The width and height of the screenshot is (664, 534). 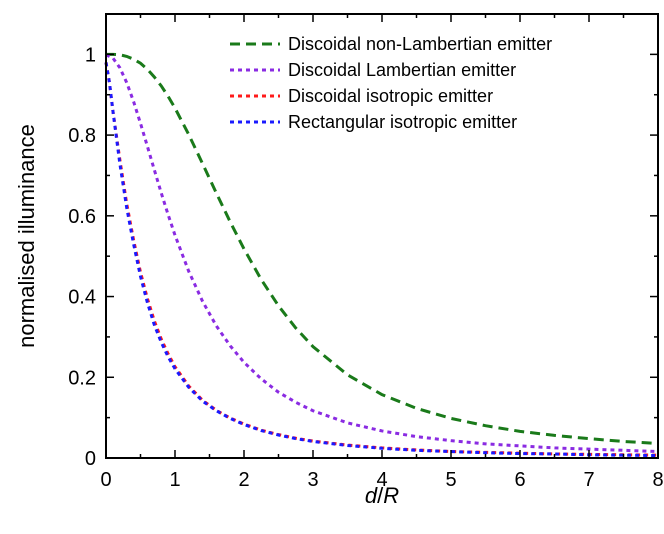 What do you see at coordinates (402, 122) in the screenshot?
I see `legend-label-3: Rectangular isotropic emitter` at bounding box center [402, 122].